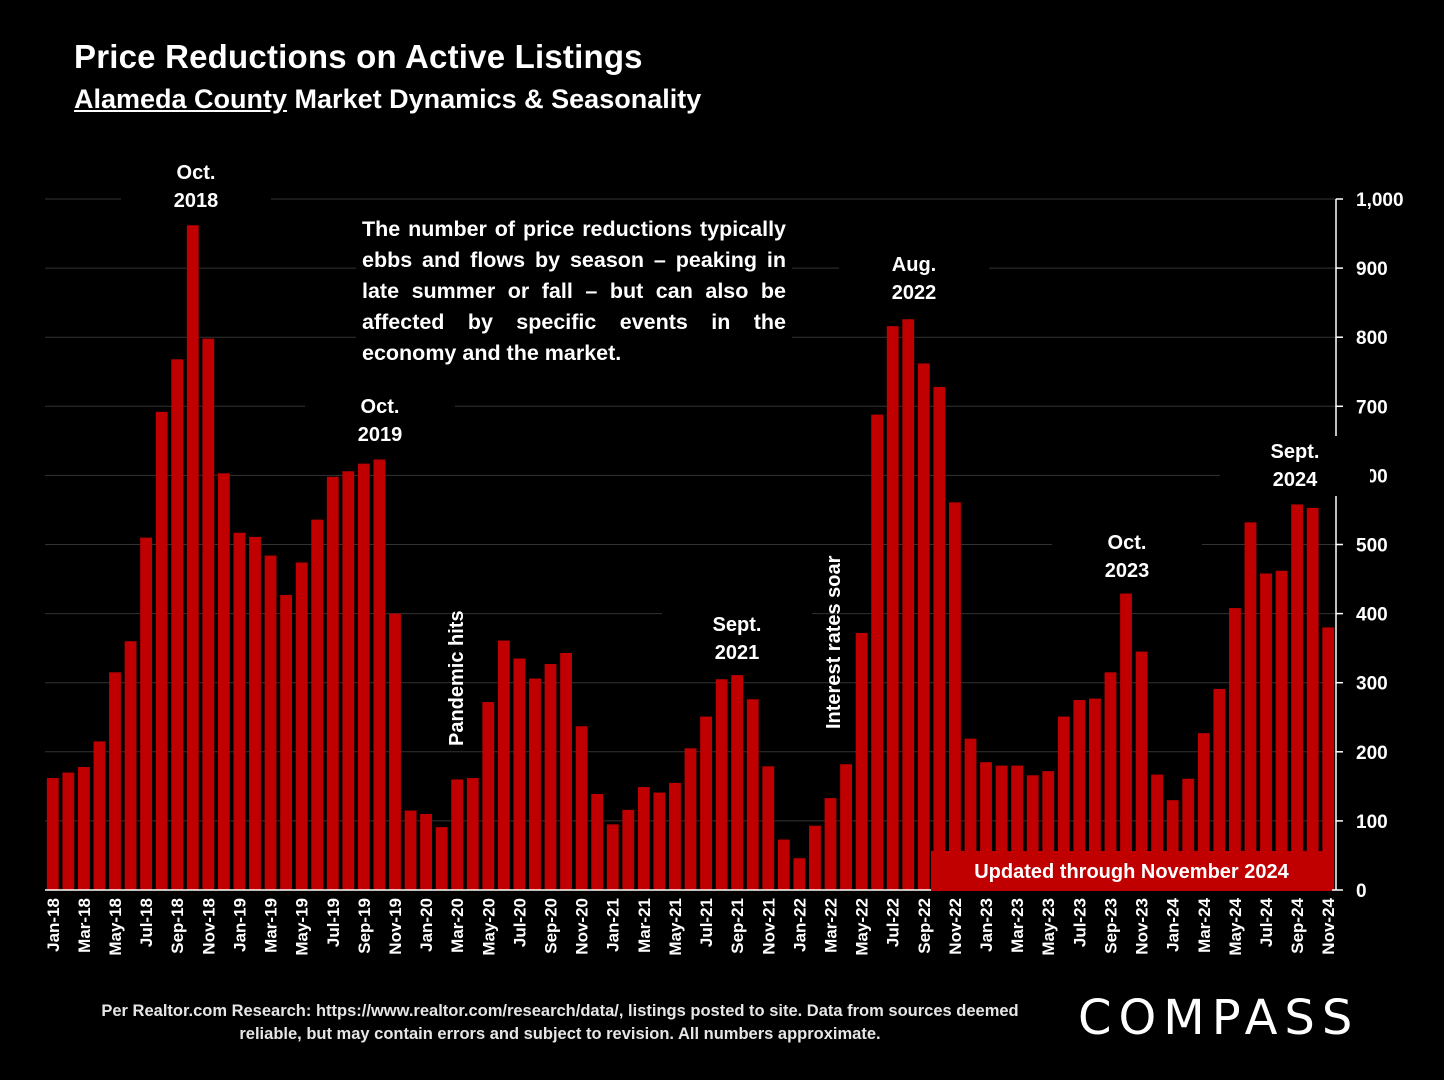 The image size is (1444, 1080). What do you see at coordinates (706, 922) in the screenshot?
I see `x-tick-label: Jul-21` at bounding box center [706, 922].